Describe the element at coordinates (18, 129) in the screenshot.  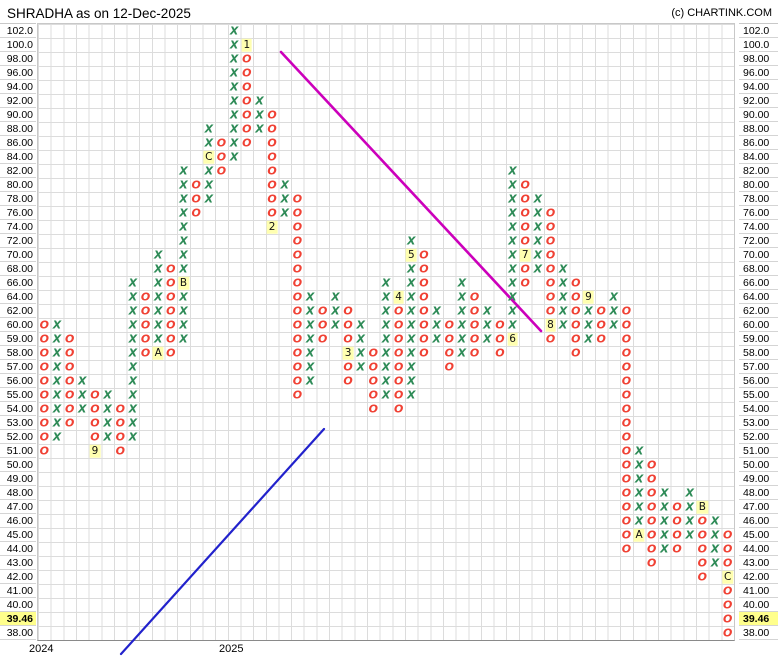
I see `price-label-left: 88.00` at that location.